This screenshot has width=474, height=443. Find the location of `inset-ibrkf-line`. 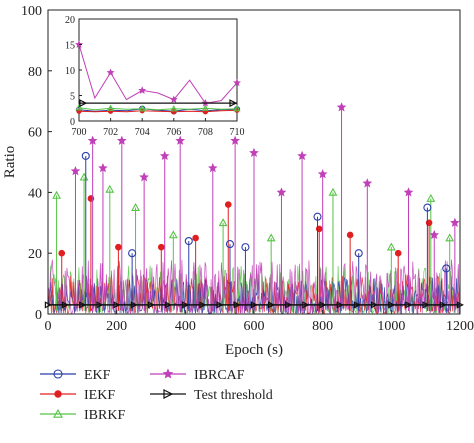

inset-ibrkf-line is located at coordinates (158, 109).